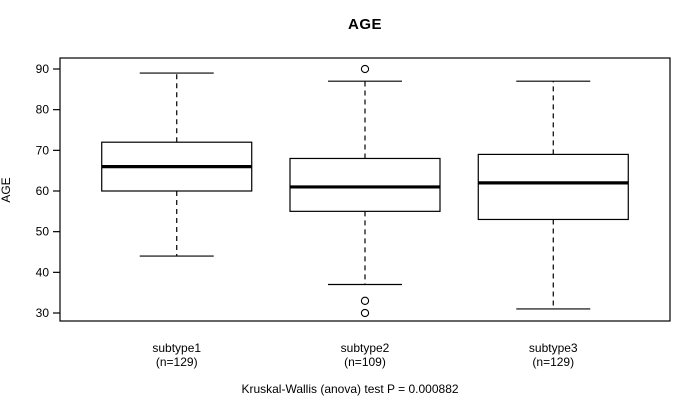 The image size is (700, 400). What do you see at coordinates (176, 348) in the screenshot?
I see `x-axis-label-subtype1: subtype1` at bounding box center [176, 348].